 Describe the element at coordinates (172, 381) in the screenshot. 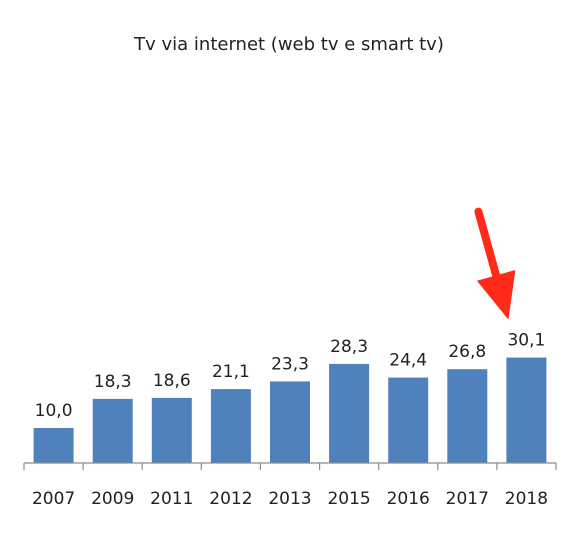

I see `value-label-2011: 18,6` at that location.